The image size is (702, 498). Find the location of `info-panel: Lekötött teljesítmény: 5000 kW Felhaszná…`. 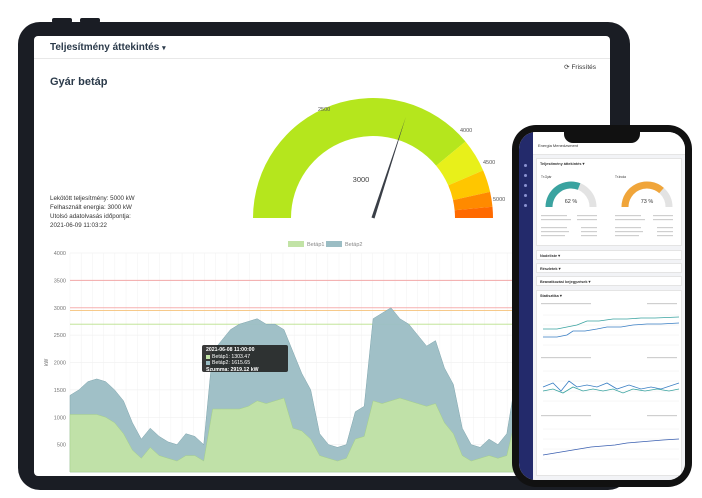

info-panel: Lekötött teljesítmény: 5000 kW Felhaszná… is located at coordinates (92, 212).